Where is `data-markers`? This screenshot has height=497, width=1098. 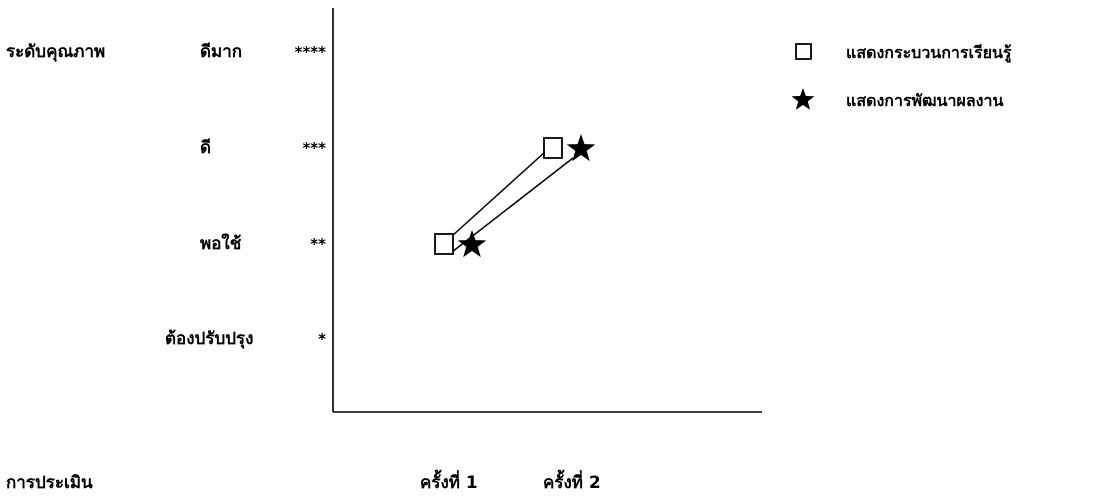 data-markers is located at coordinates (515, 196).